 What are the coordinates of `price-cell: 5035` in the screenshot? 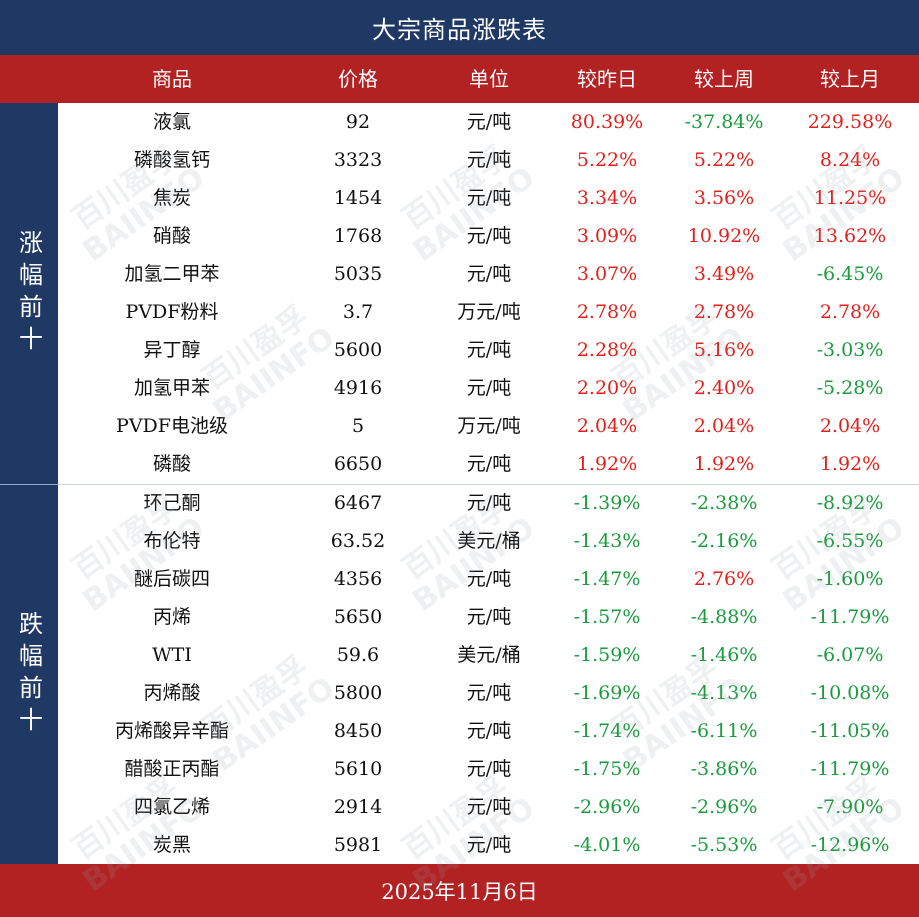 It's located at (358, 274).